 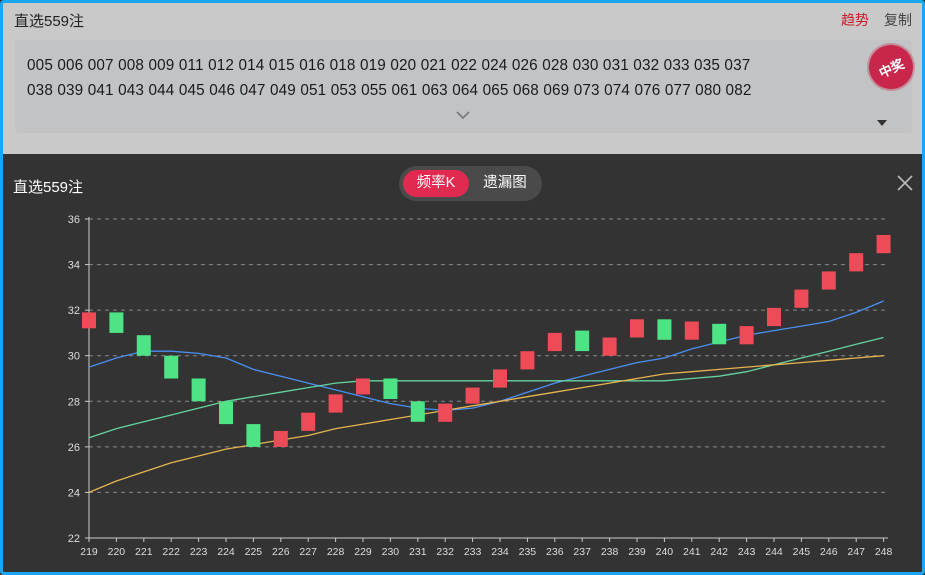 I want to click on x-tick-label: 230, so click(x=391, y=552).